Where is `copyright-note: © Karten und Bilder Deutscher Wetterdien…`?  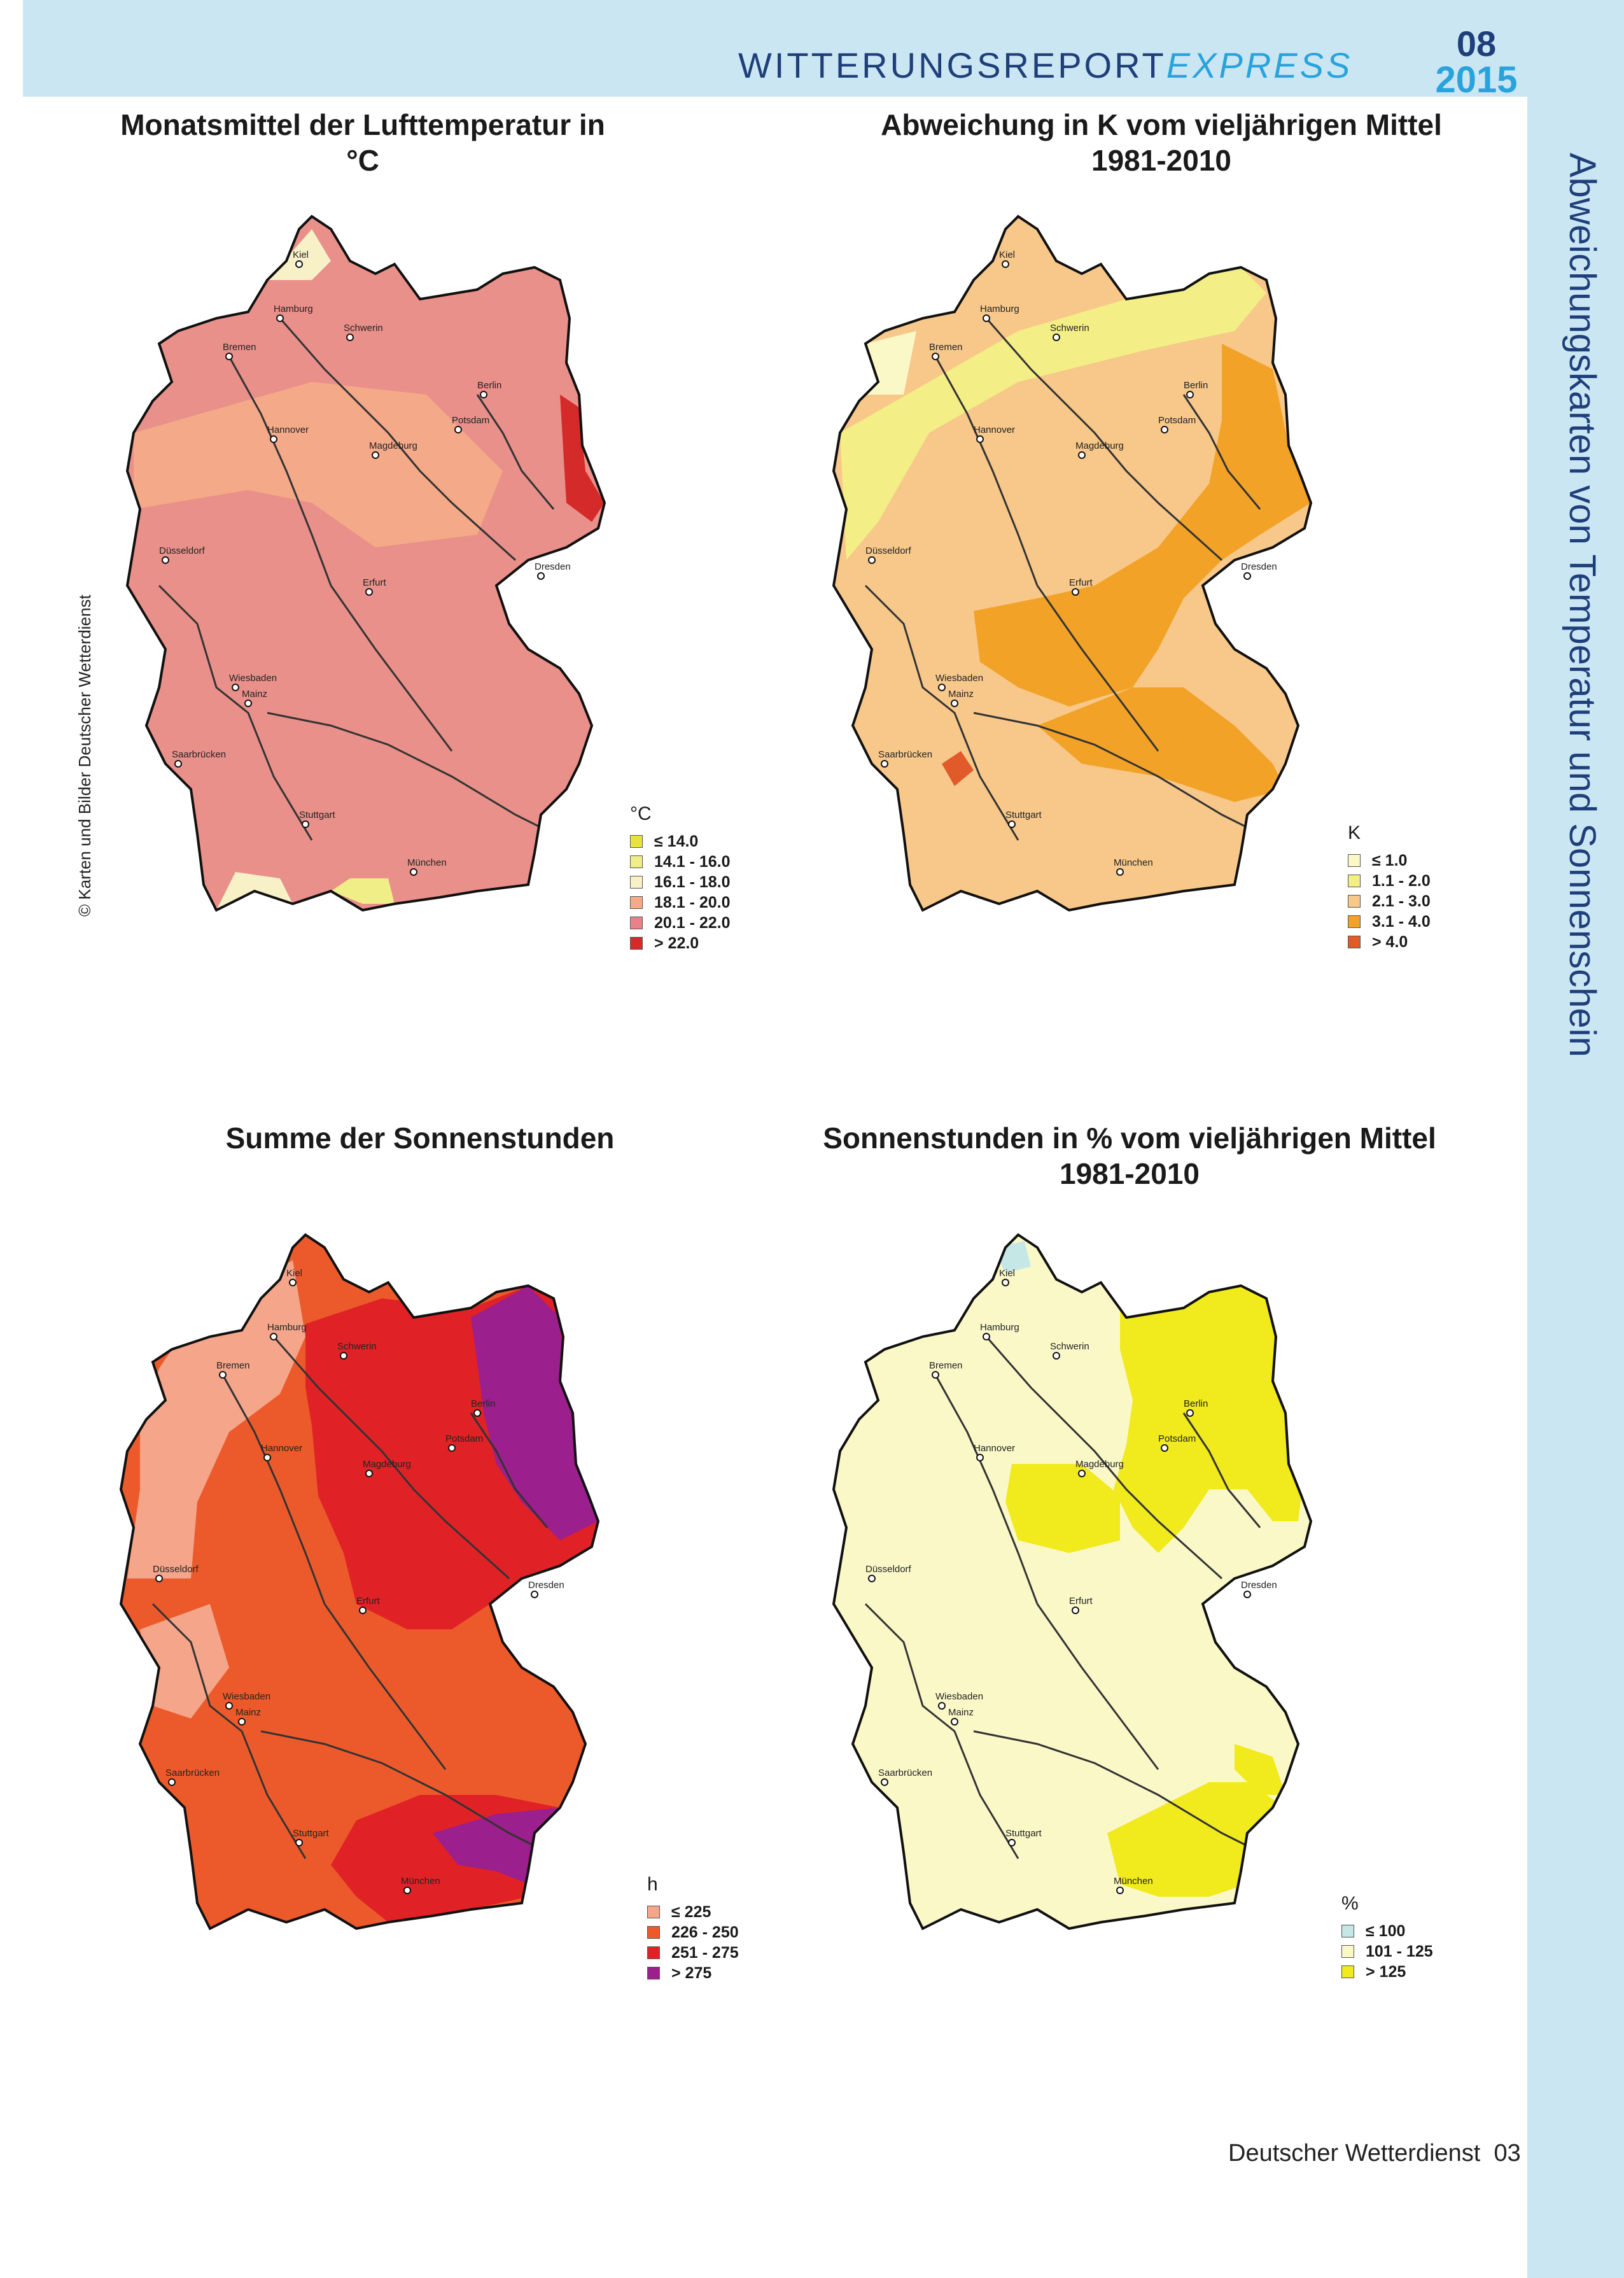 copyright-note: © Karten und Bilder Deutscher Wetterdien… is located at coordinates (84, 755).